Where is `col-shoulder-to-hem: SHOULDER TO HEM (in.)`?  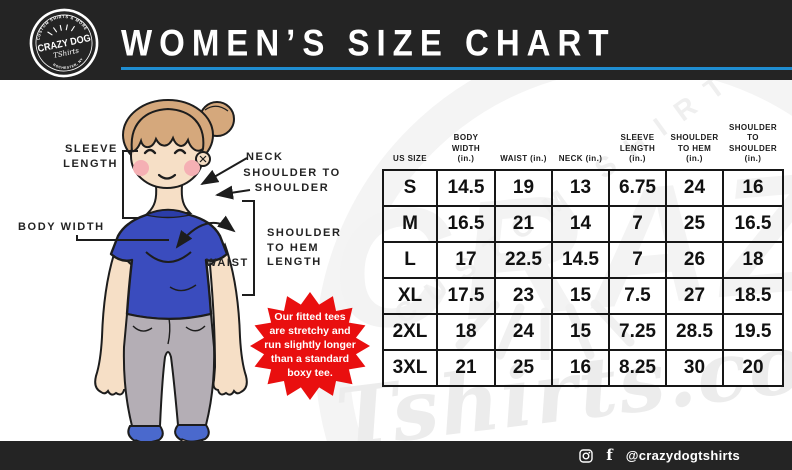 col-shoulder-to-hem: SHOULDER TO HEM (in.) is located at coordinates (694, 148).